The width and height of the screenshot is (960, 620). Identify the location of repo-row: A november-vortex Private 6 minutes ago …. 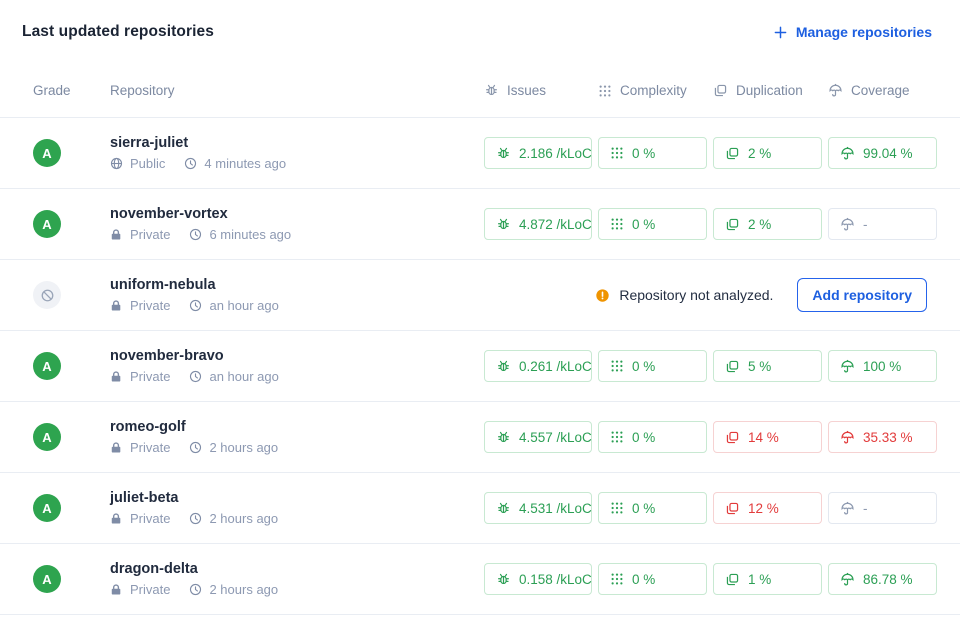
(480, 224).